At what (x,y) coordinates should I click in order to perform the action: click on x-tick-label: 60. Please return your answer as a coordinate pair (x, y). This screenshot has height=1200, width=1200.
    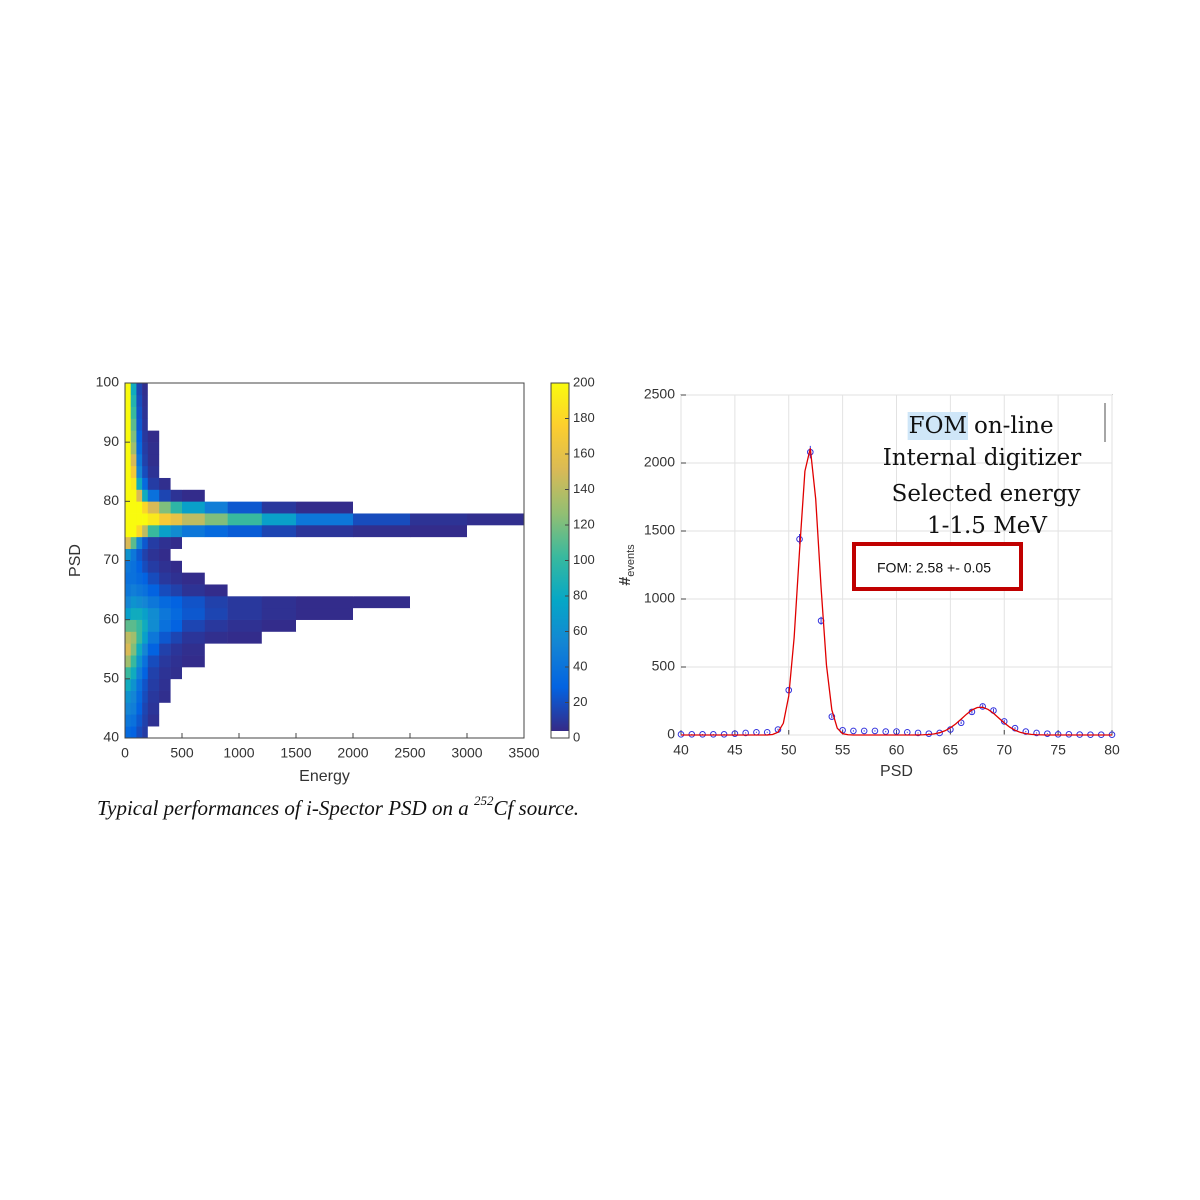
    Looking at the image, I should click on (897, 750).